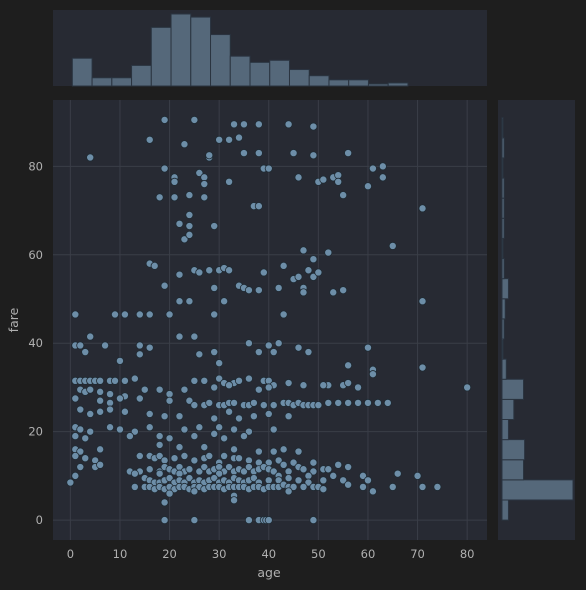 This screenshot has height=590, width=586. I want to click on x-tick-label: 50, so click(318, 554).